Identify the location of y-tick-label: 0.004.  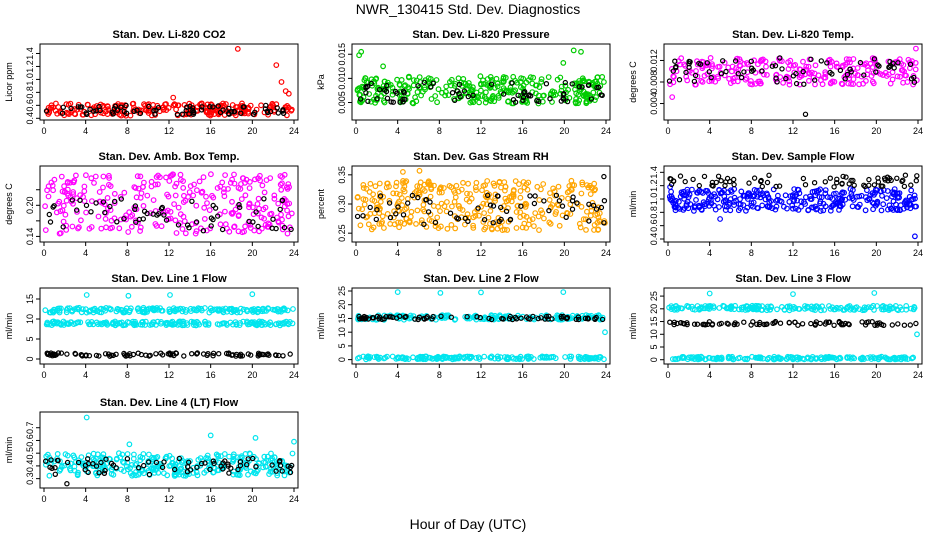
(654, 103).